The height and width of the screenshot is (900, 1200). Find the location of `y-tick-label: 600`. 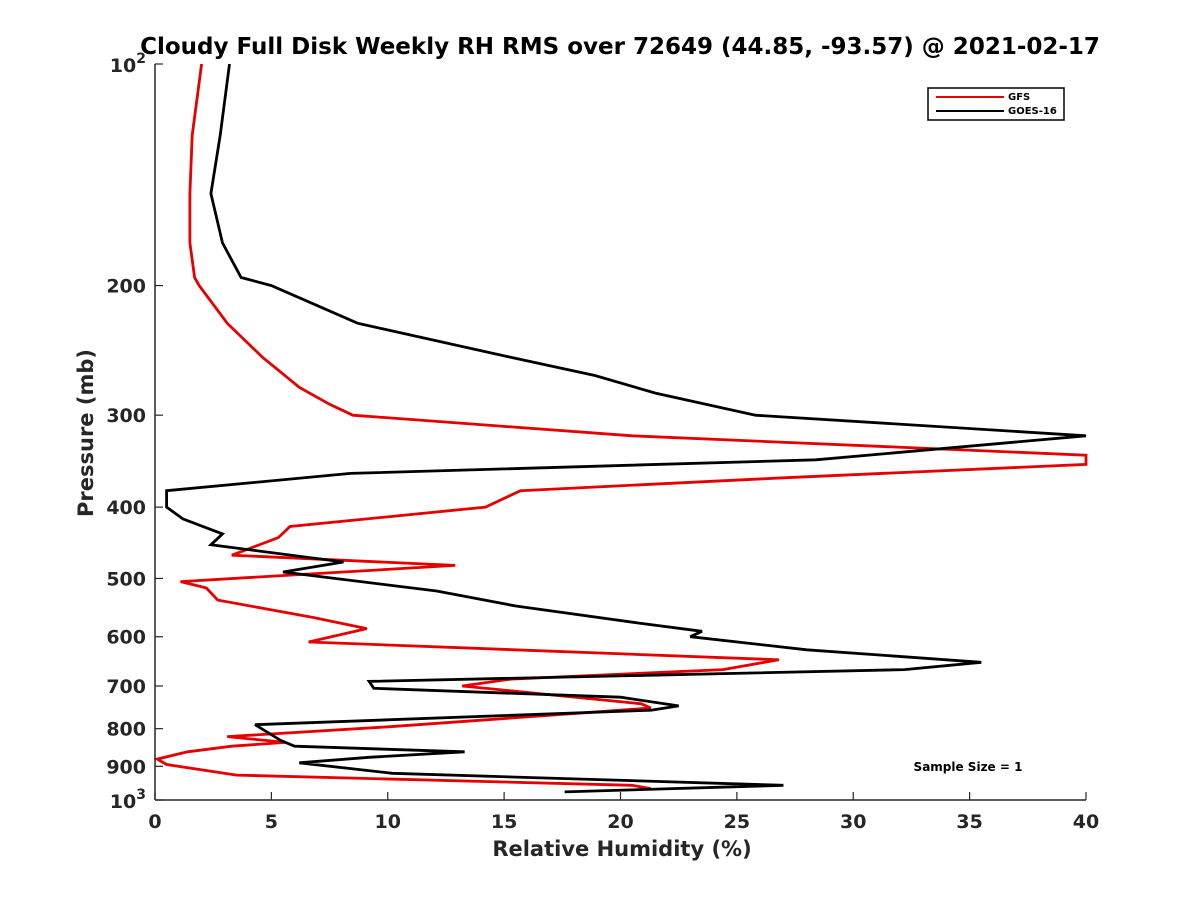

y-tick-label: 600 is located at coordinates (126, 638).